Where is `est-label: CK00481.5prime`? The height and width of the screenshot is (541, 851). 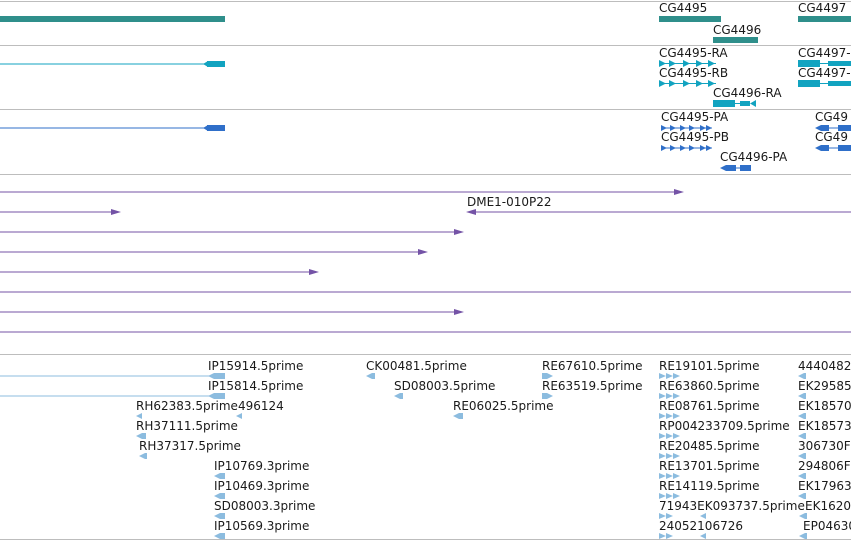
est-label: CK00481.5prime is located at coordinates (416, 366).